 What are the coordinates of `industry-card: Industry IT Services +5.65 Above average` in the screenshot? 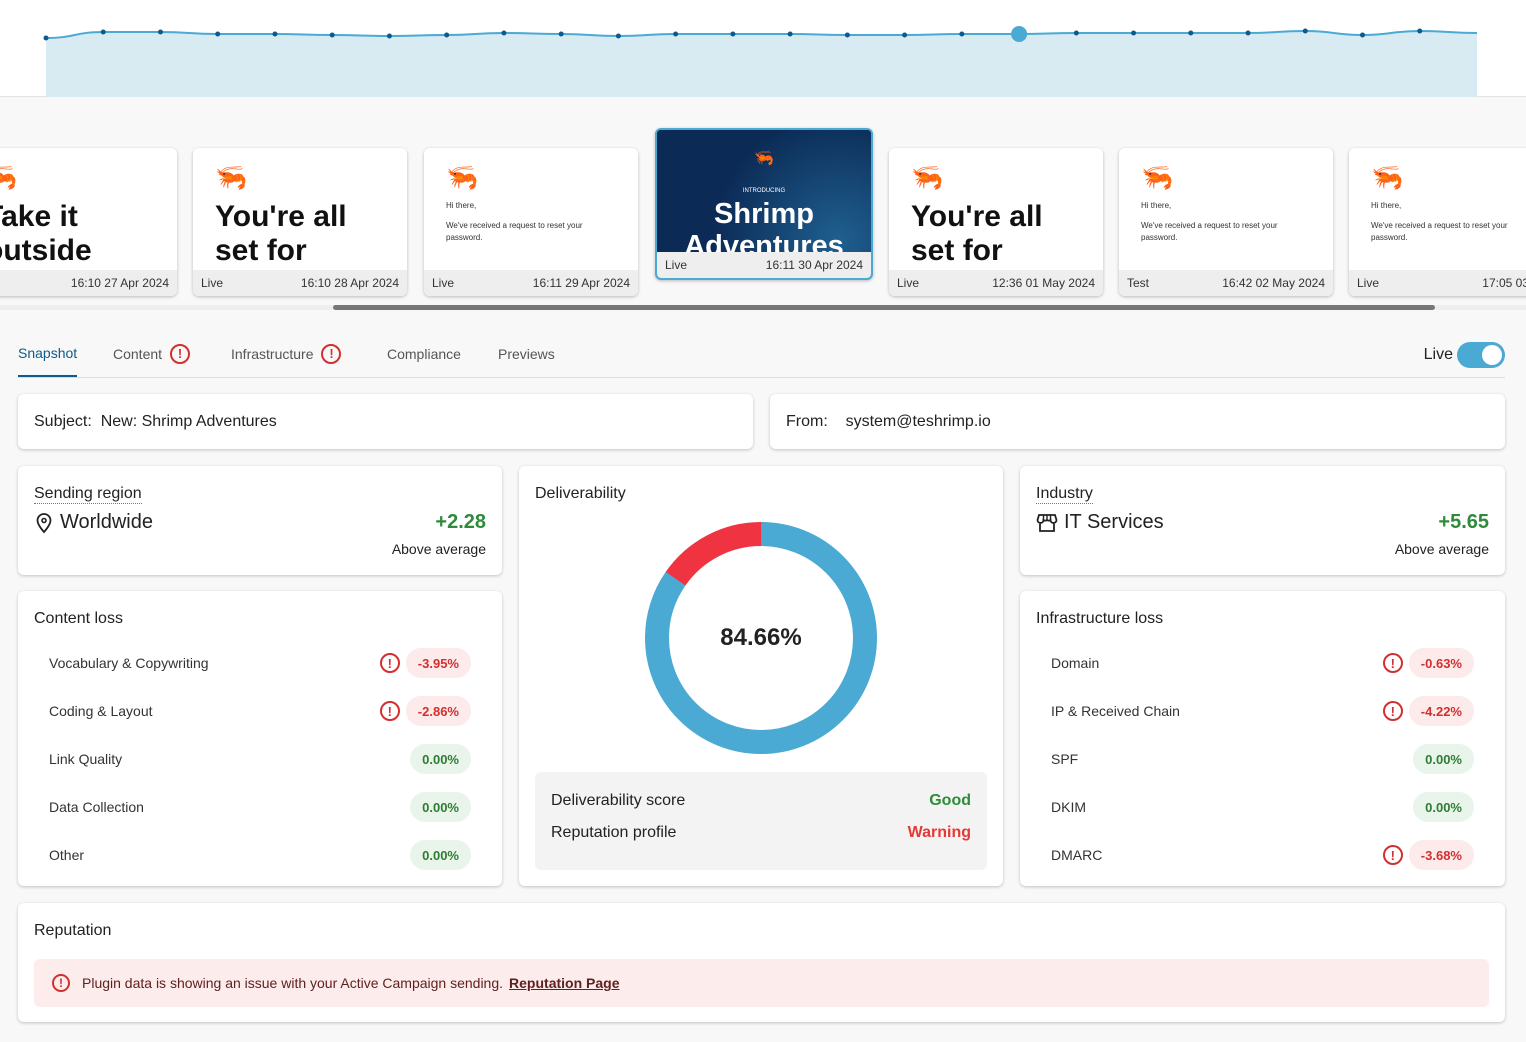 It's located at (1262, 520).